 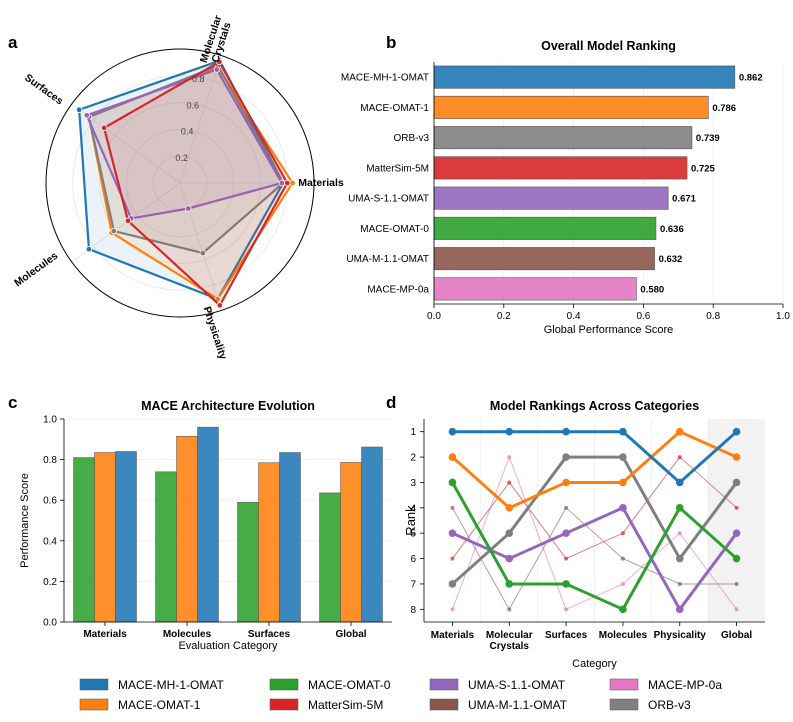 I want to click on y-tick-label: 0.6, so click(x=50, y=501).